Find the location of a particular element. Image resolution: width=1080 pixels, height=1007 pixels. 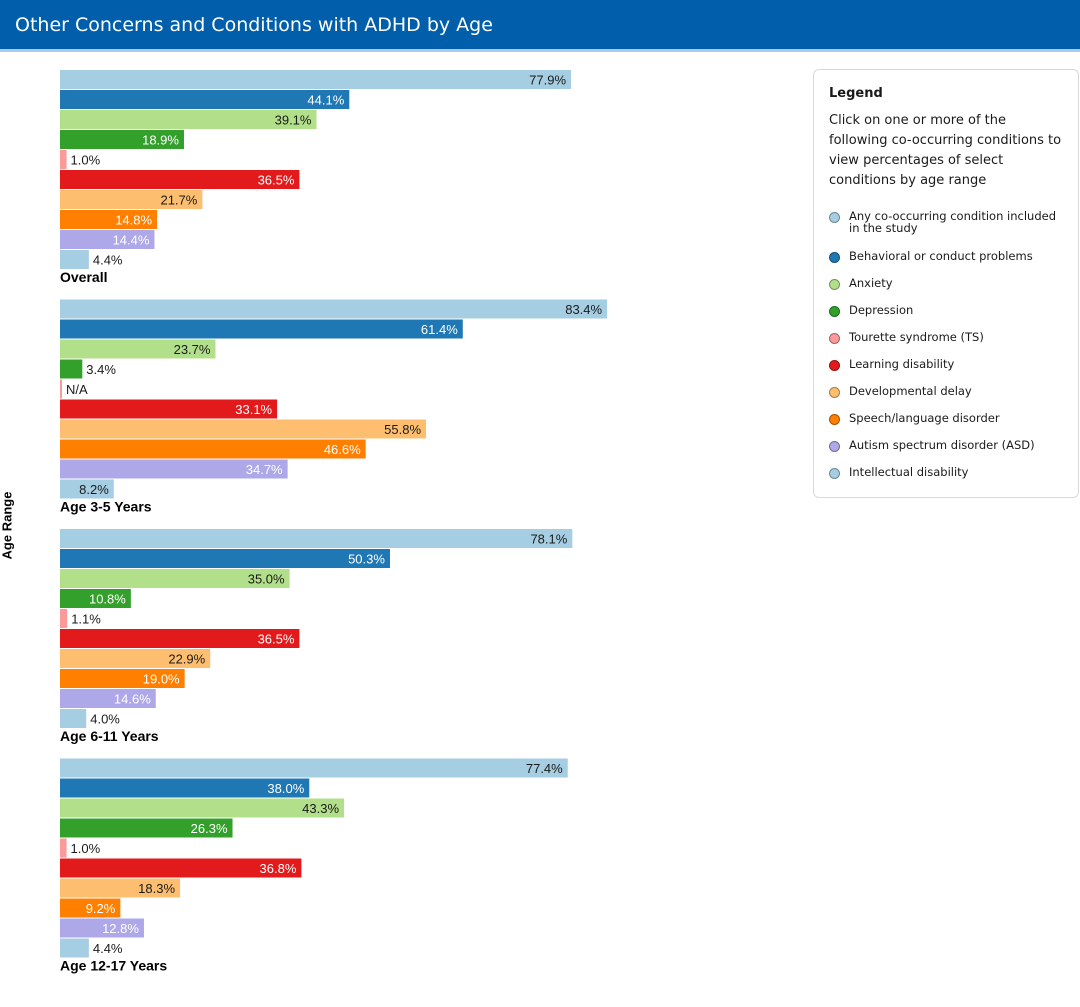

legend-item-label: Learning disability is located at coordinates (902, 364).